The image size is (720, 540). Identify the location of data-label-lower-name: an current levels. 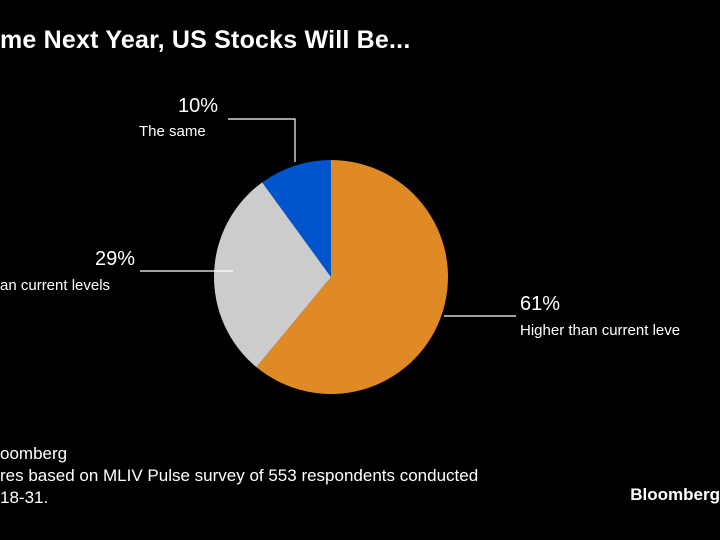
(55, 285).